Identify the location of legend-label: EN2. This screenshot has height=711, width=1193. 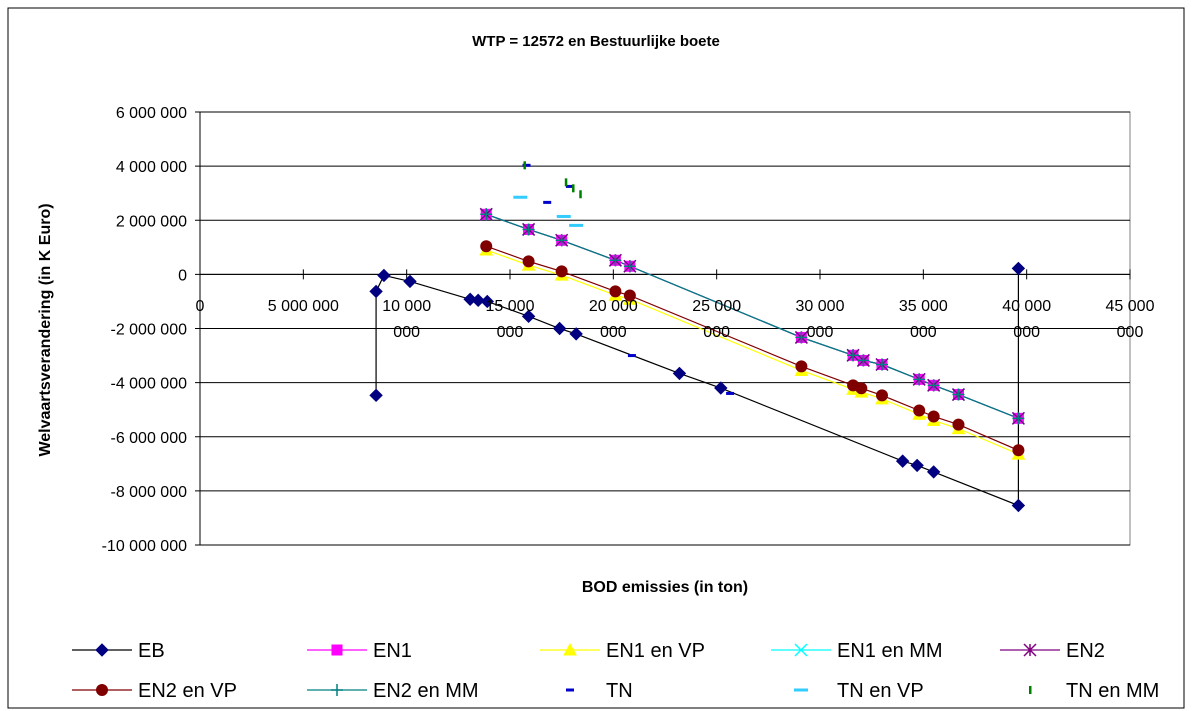
(1085, 651).